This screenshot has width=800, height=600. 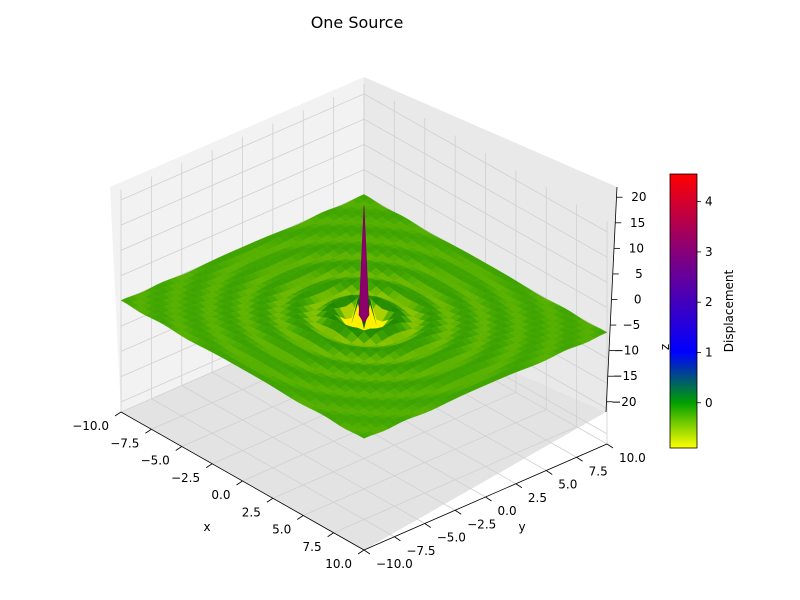 I want to click on source-peak, so click(x=364, y=264).